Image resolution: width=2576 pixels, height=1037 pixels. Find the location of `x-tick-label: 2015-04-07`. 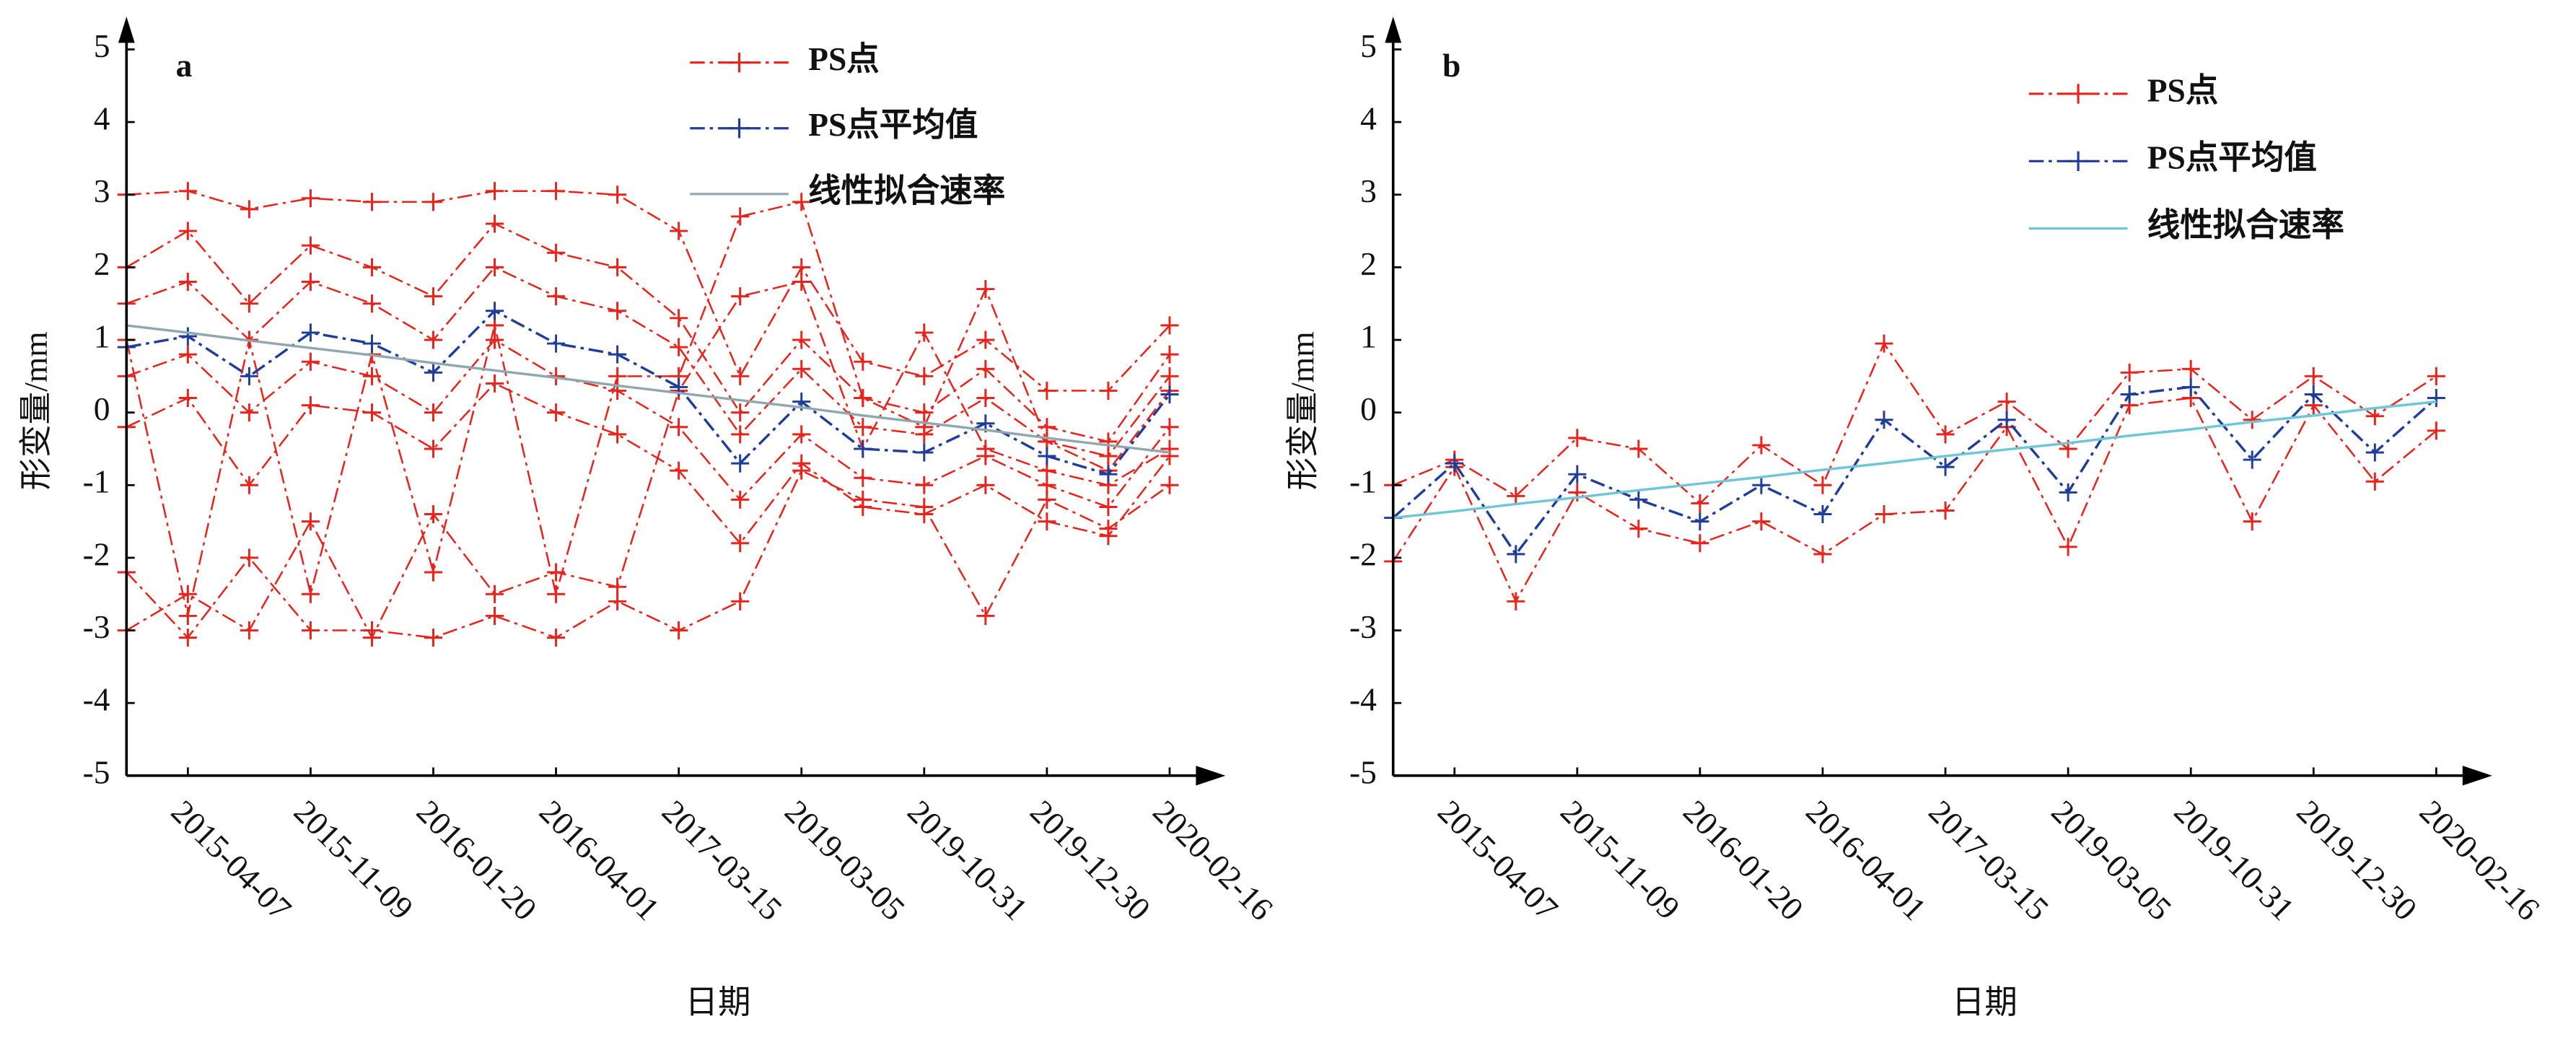

x-tick-label: 2015-04-07 is located at coordinates (232, 860).